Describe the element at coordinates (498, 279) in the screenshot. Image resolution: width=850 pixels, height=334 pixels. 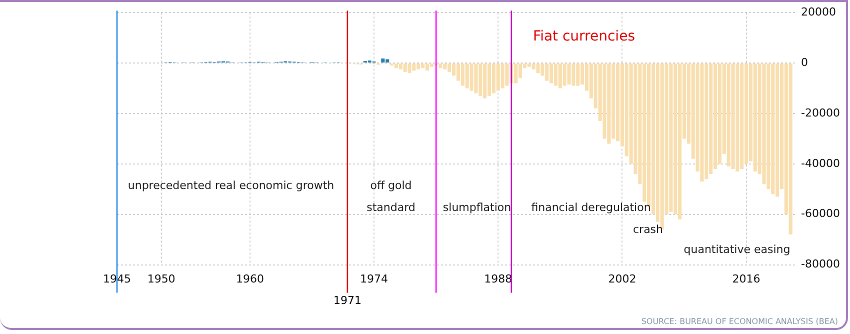
I see `x-tick-label: 1988` at that location.